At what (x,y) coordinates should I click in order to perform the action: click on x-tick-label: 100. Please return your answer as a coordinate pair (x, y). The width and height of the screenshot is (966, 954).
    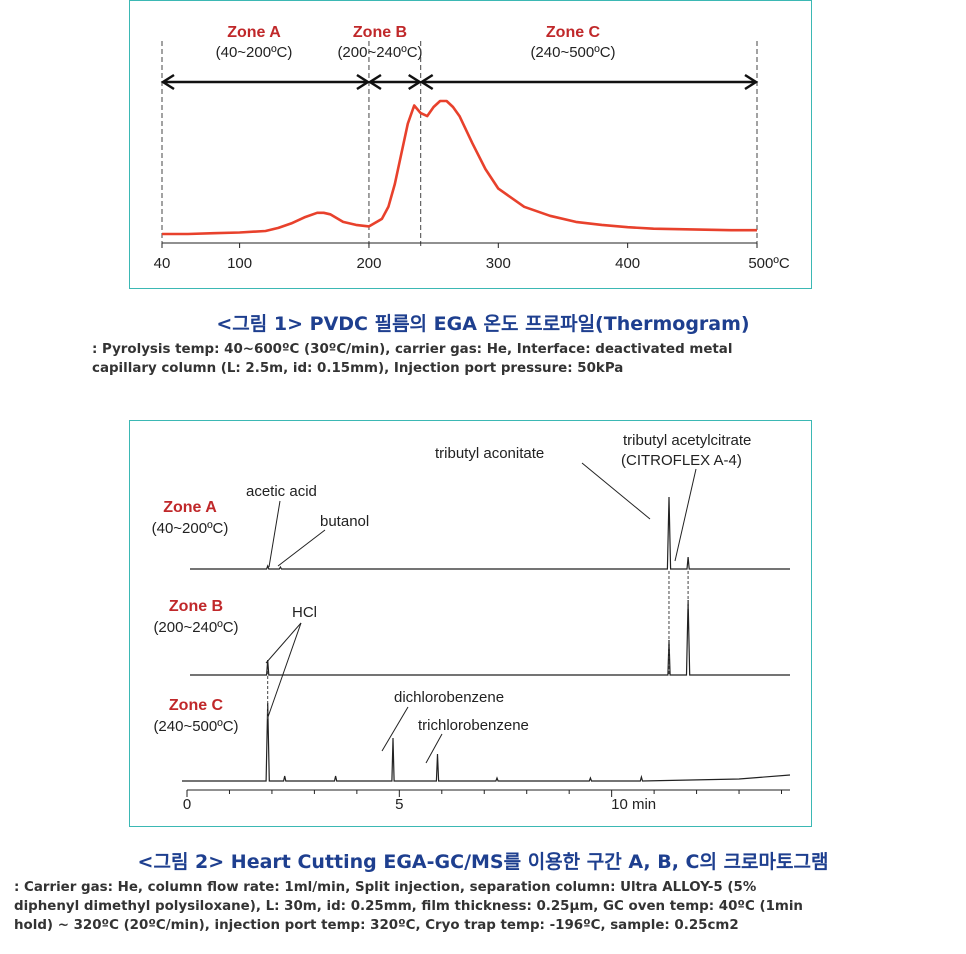
    Looking at the image, I should click on (239, 263).